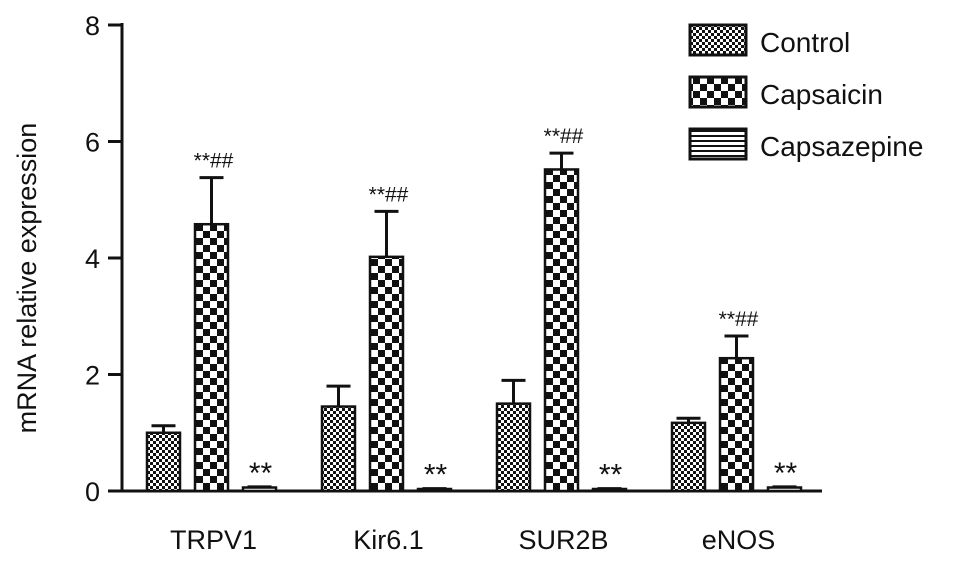 The width and height of the screenshot is (969, 570). I want to click on significance-label-kir6-1-capsazepine: **, so click(436, 475).